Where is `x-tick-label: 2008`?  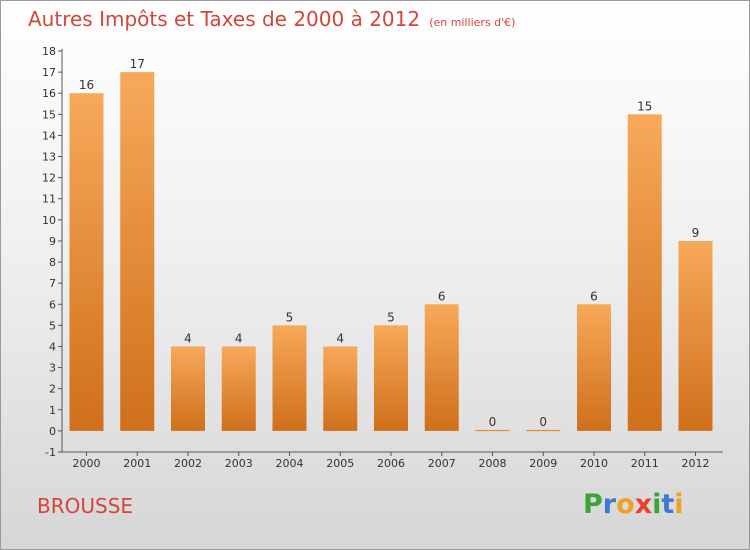 x-tick-label: 2008 is located at coordinates (493, 463).